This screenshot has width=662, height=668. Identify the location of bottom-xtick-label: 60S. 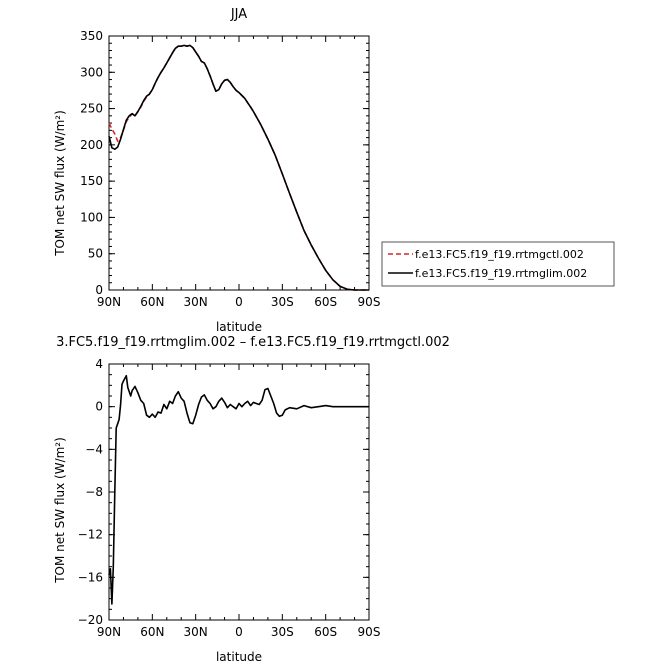
(325, 632).